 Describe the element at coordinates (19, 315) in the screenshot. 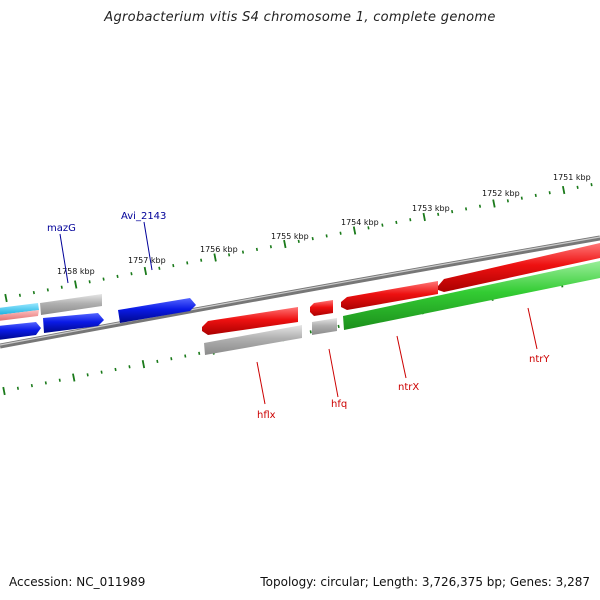

I see `gene-pink` at that location.